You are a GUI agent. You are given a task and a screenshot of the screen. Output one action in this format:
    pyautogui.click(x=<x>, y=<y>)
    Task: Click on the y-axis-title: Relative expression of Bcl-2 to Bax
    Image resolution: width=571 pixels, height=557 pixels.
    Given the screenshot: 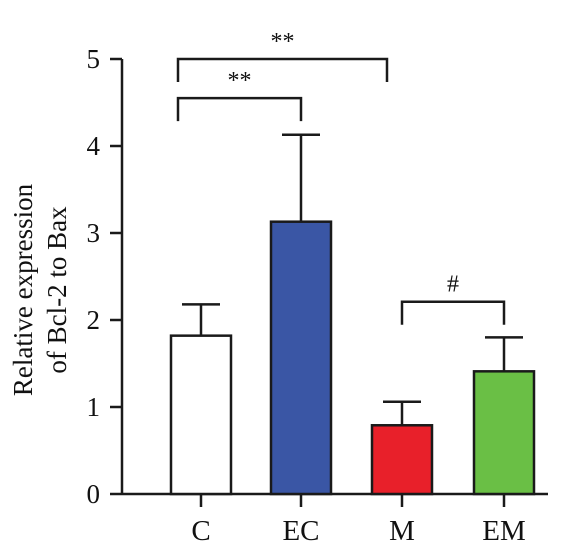 What is the action you would take?
    pyautogui.click(x=40, y=289)
    